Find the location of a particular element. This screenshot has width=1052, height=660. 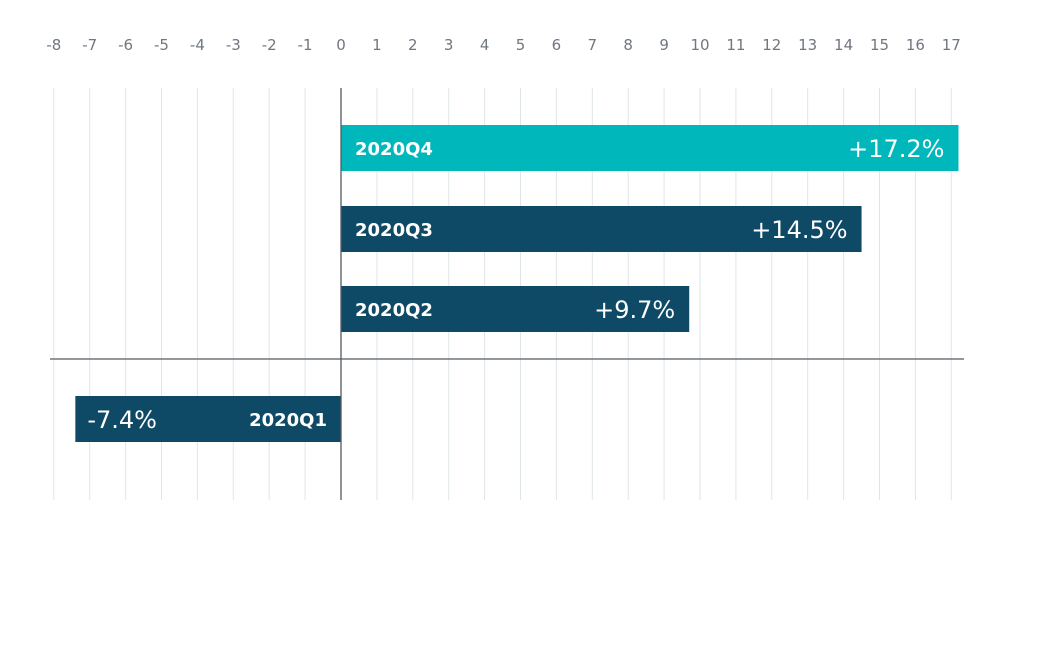

x-tick-label: 5 is located at coordinates (521, 45).